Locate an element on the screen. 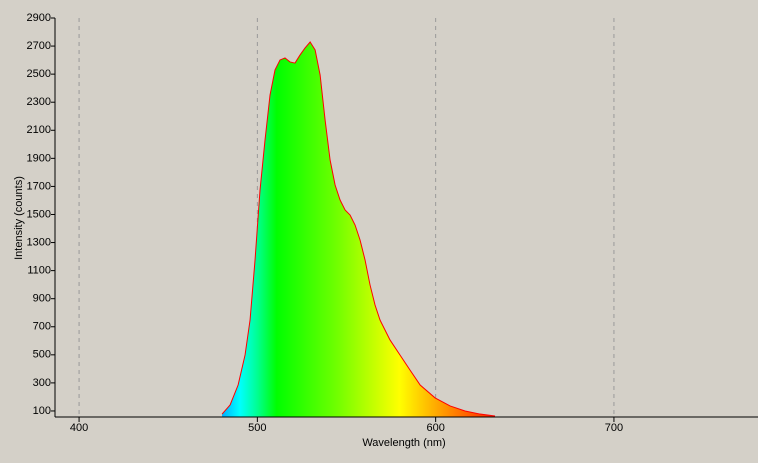  x-tick-label: 400 is located at coordinates (79, 428).